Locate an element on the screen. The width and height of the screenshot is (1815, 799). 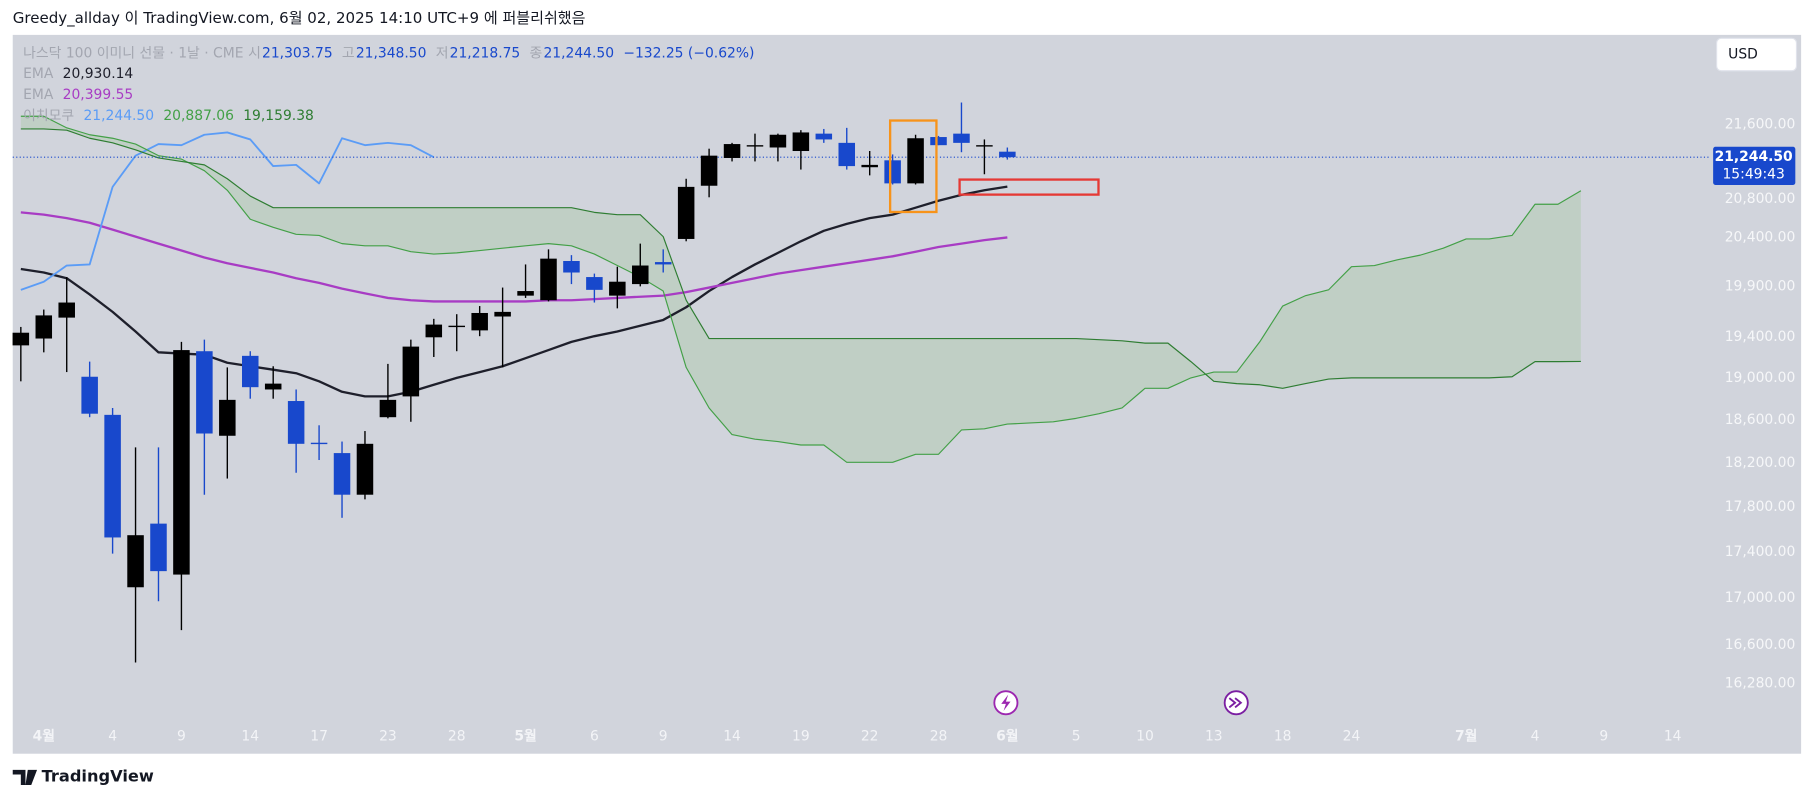
x-tick-label: 4월 is located at coordinates (44, 735).